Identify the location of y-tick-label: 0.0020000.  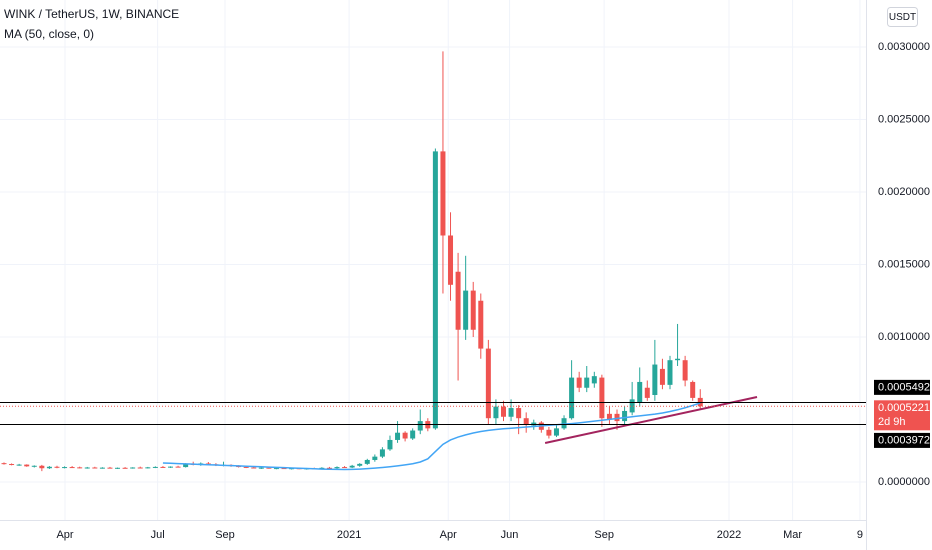
(904, 192).